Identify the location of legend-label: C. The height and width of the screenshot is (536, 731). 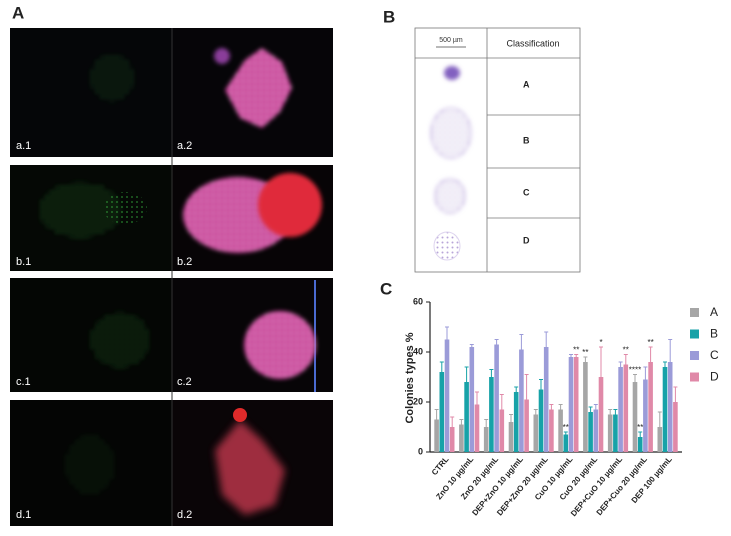
(714, 355).